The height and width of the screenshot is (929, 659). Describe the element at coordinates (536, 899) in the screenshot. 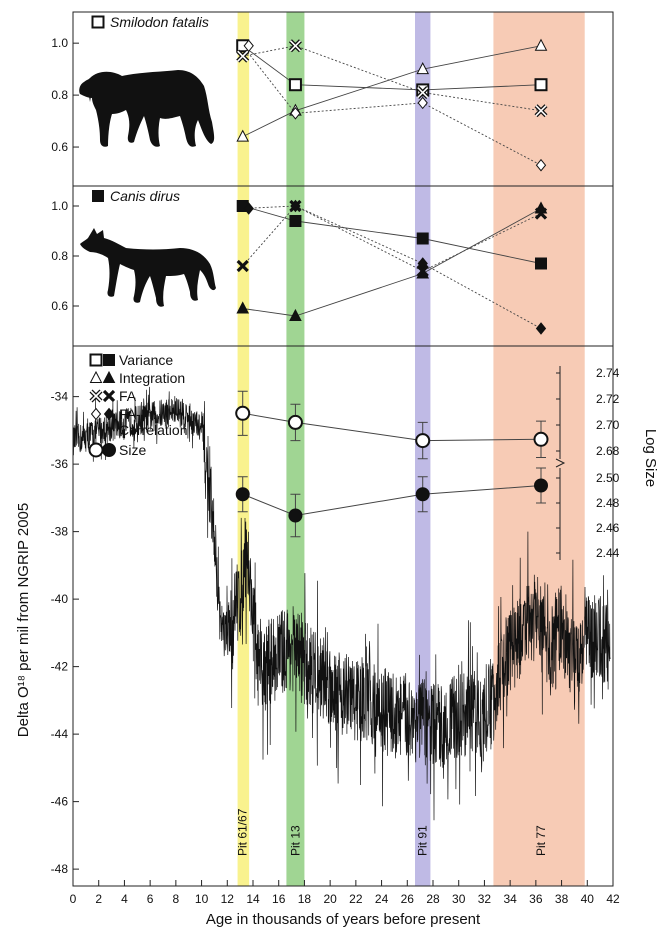

I see `x-tick-label-18: 36` at that location.